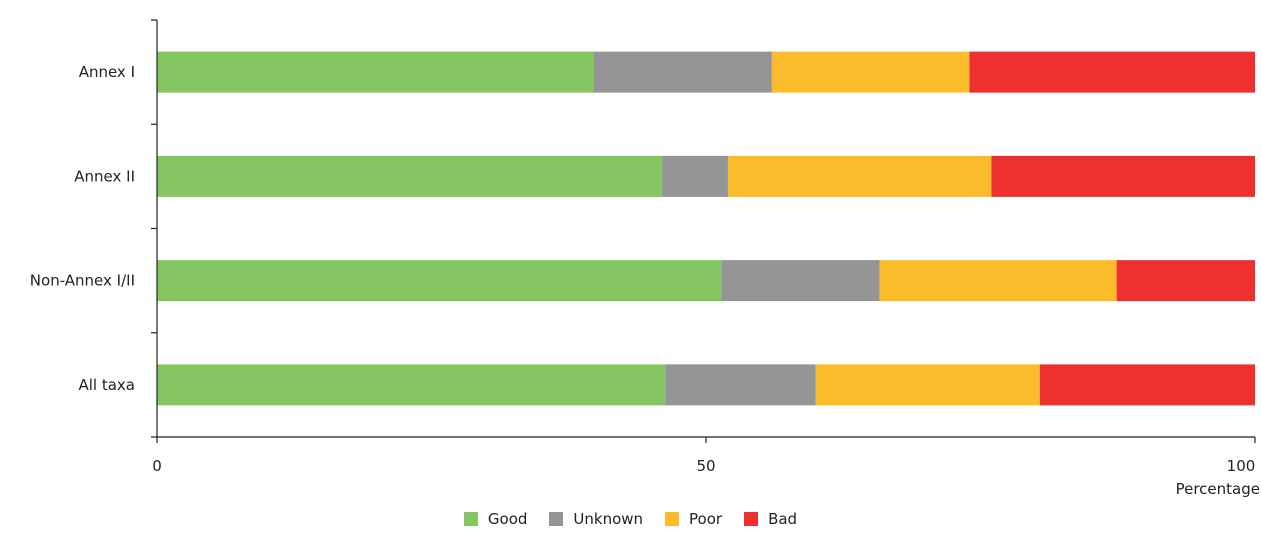 This screenshot has height=539, width=1261. Describe the element at coordinates (507, 519) in the screenshot. I see `legend-label: Good` at that location.